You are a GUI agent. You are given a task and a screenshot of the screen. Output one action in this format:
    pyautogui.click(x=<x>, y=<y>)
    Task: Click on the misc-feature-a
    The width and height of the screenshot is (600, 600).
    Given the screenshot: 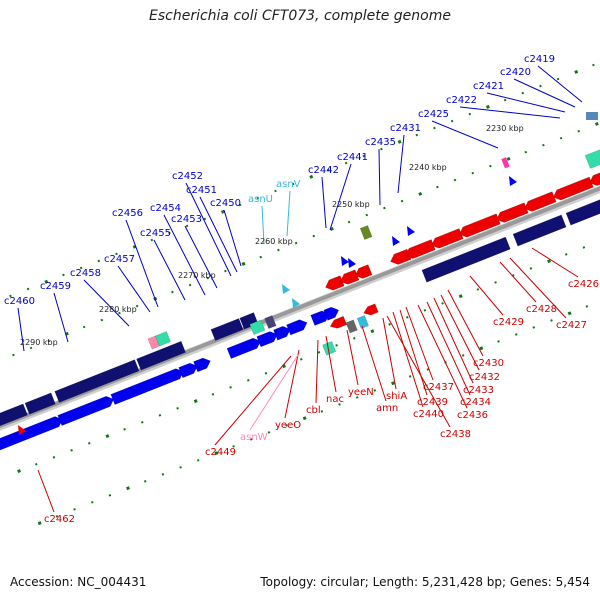 What is the action you would take?
    pyautogui.click(x=270, y=322)
    